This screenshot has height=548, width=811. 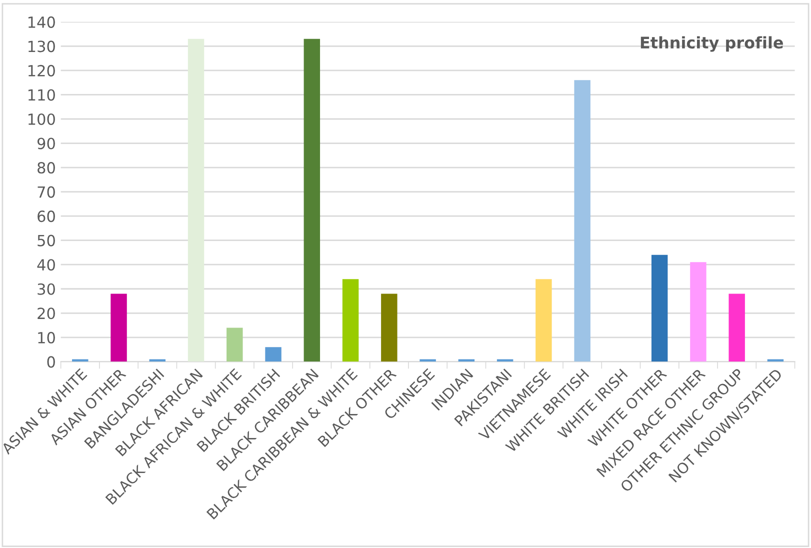 What do you see at coordinates (46, 192) in the screenshot?
I see `y-tick-label: 70` at bounding box center [46, 192].